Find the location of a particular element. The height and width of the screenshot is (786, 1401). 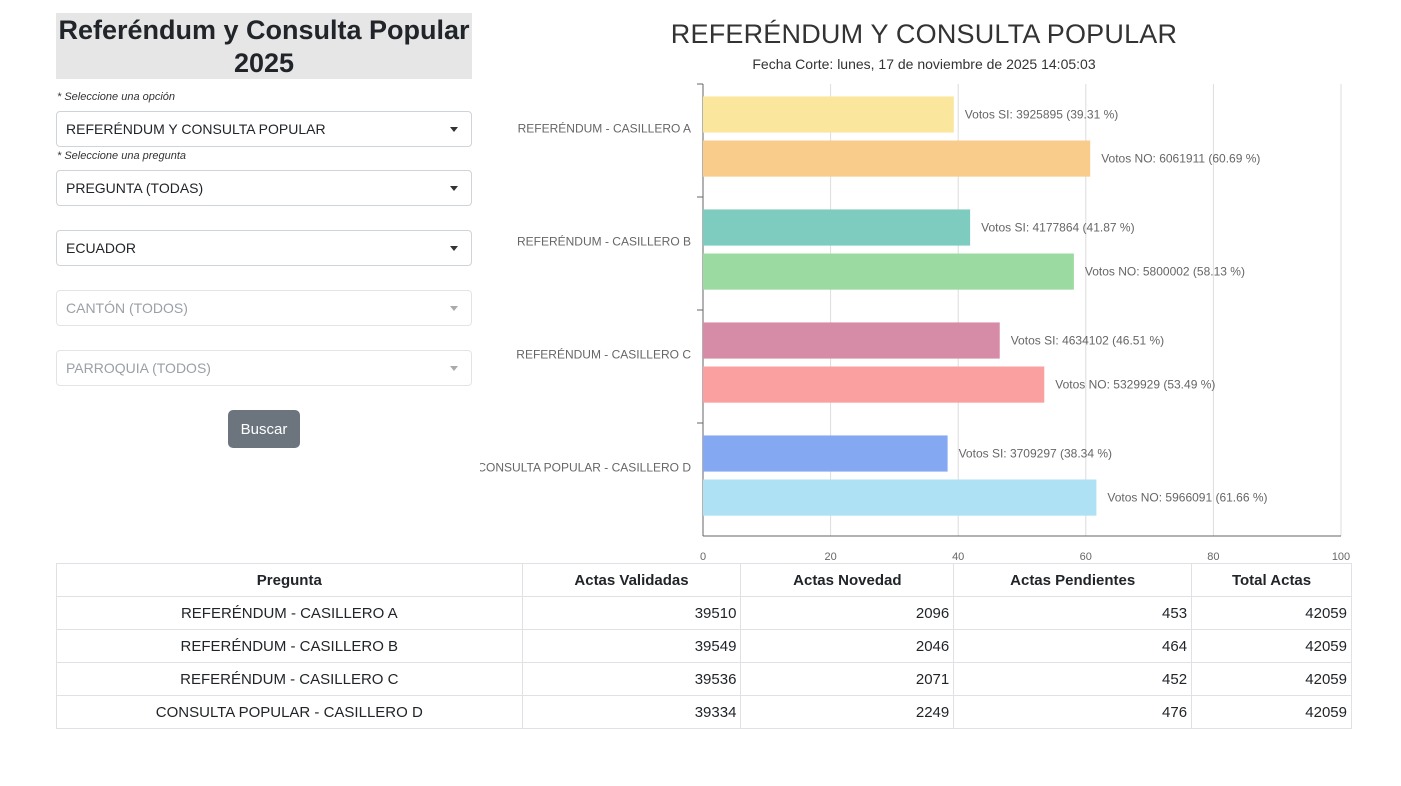

question-cell: REFERÉNDUM - CASILLERO A is located at coordinates (289, 613).